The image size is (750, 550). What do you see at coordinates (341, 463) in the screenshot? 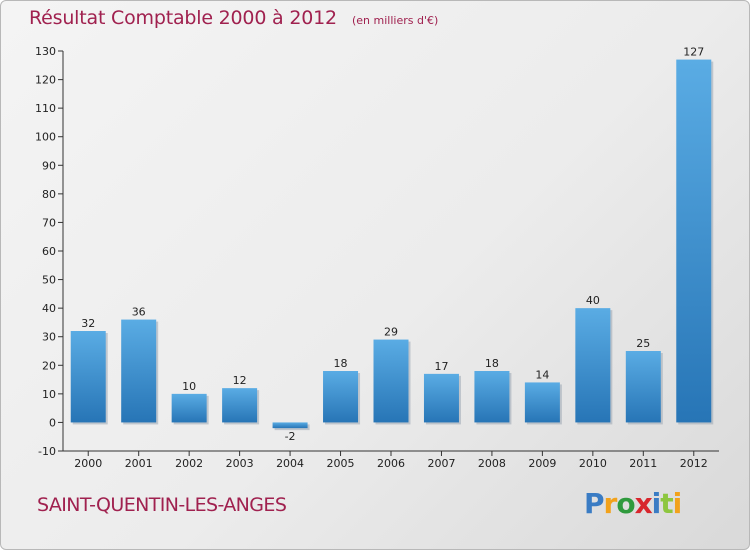
I see `x-tick-label: 2005` at bounding box center [341, 463].